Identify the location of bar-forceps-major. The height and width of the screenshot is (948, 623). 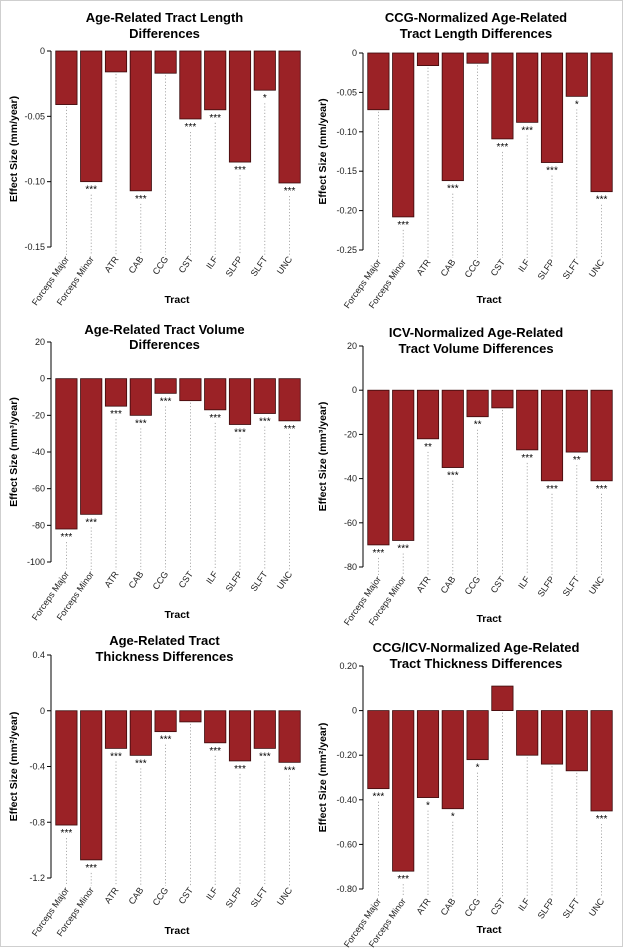
(378, 81).